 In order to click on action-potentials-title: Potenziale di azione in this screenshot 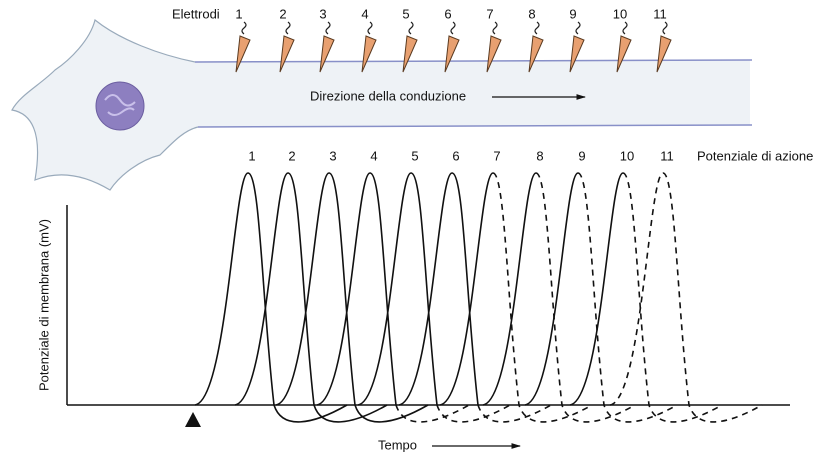, I will do `click(755, 155)`.